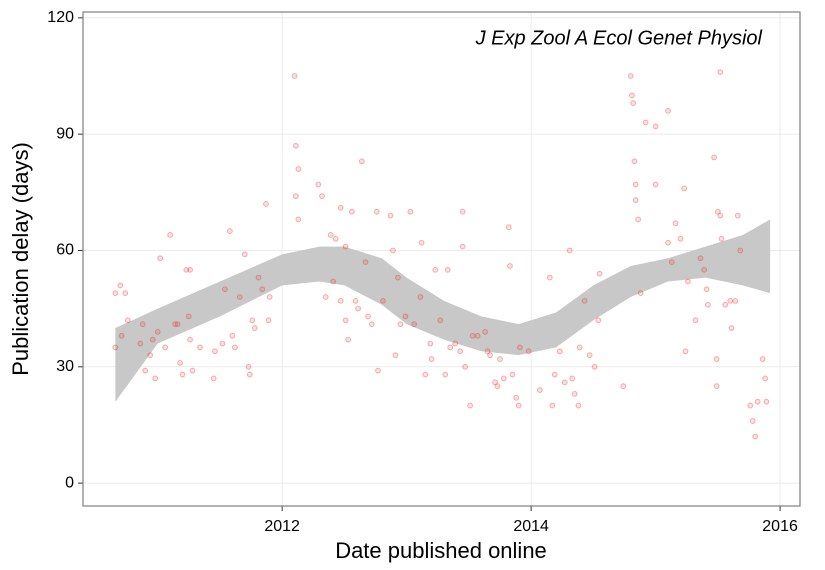 The width and height of the screenshot is (825, 570). Describe the element at coordinates (441, 550) in the screenshot. I see `x-axis-title: Date published online` at that location.